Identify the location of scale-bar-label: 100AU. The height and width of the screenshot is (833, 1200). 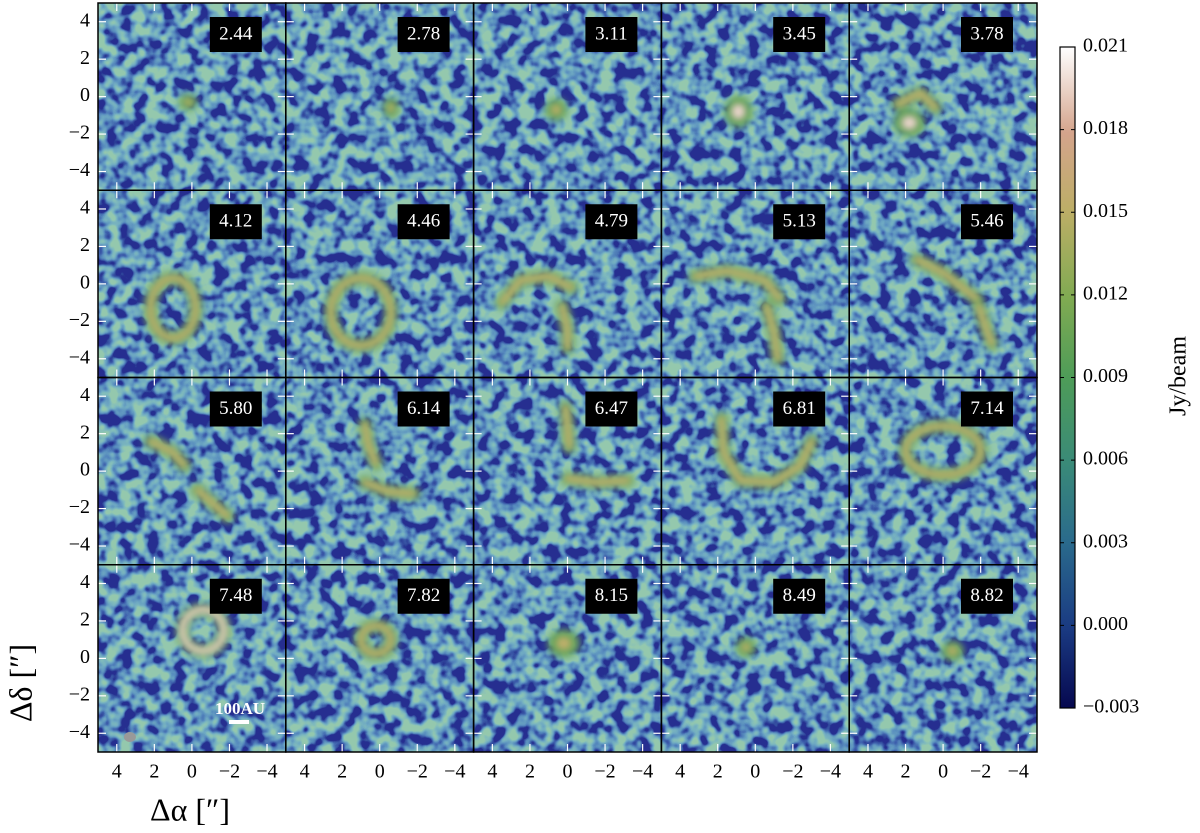
(240, 708).